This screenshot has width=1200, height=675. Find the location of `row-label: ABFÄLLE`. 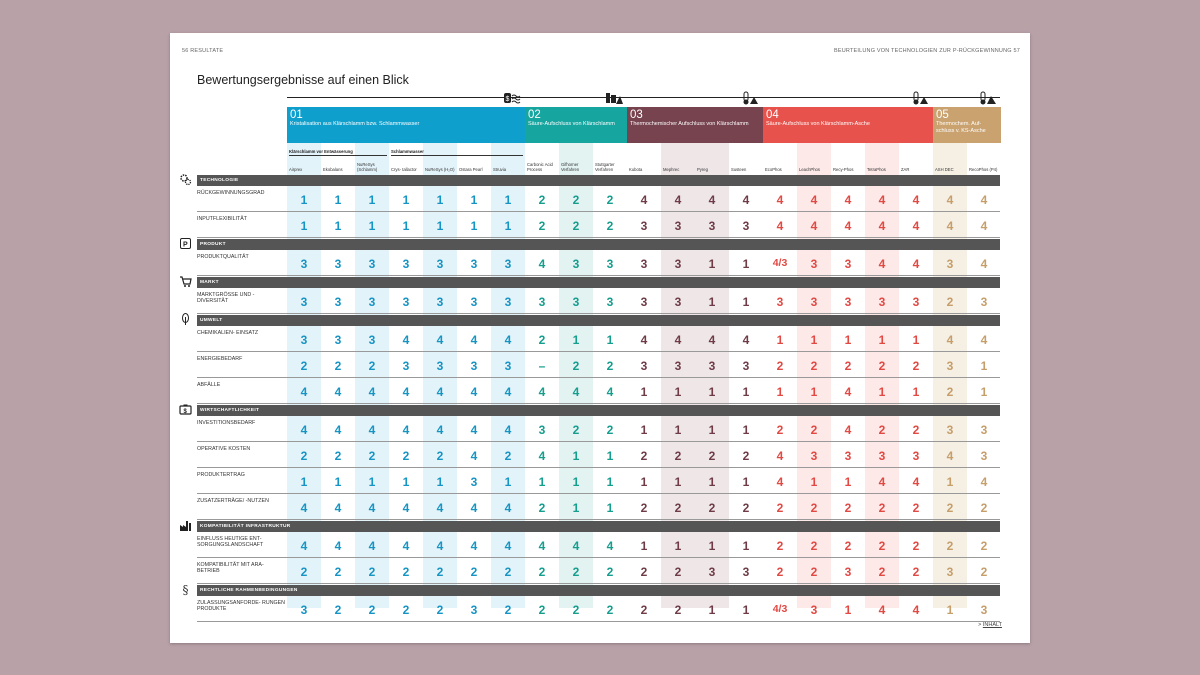

row-label: ABFÄLLE is located at coordinates (209, 385).